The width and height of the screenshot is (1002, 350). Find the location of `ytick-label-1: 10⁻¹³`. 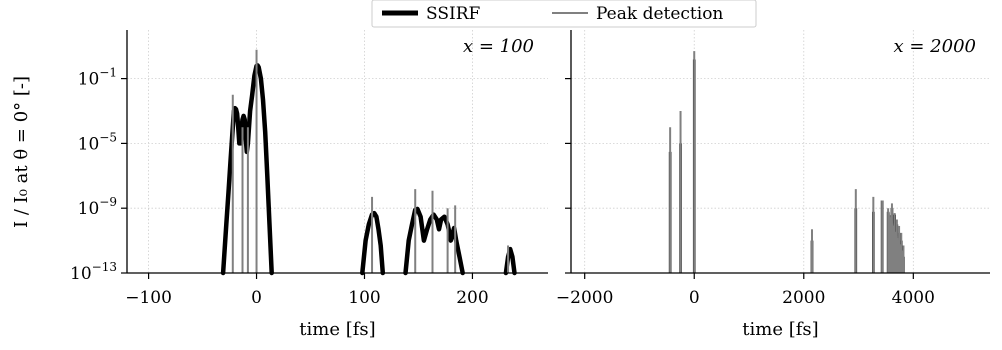

ytick-label-1: 10⁻¹³ is located at coordinates (93, 272).